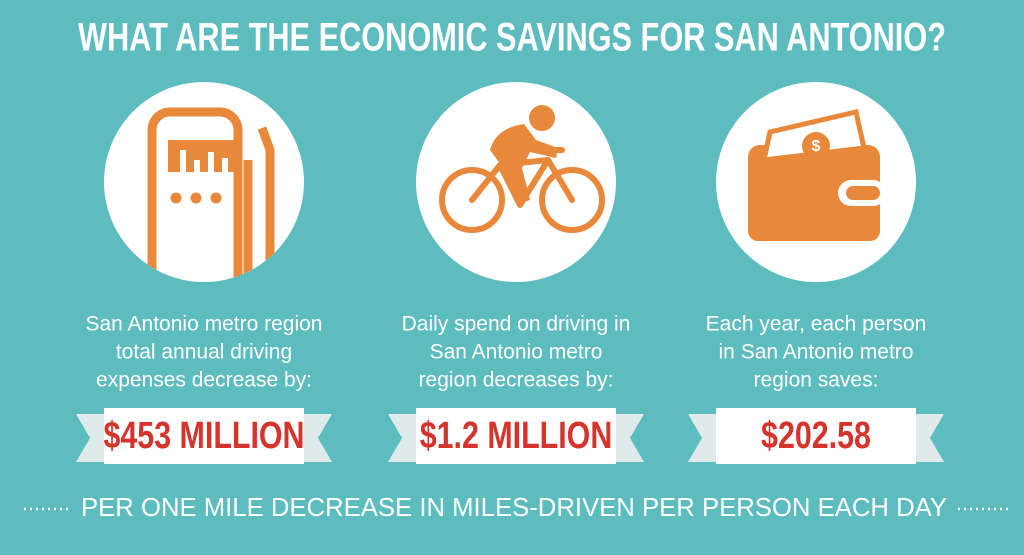 This screenshot has width=1024, height=555. What do you see at coordinates (516, 352) in the screenshot?
I see `description-line: San Antonio metro` at bounding box center [516, 352].